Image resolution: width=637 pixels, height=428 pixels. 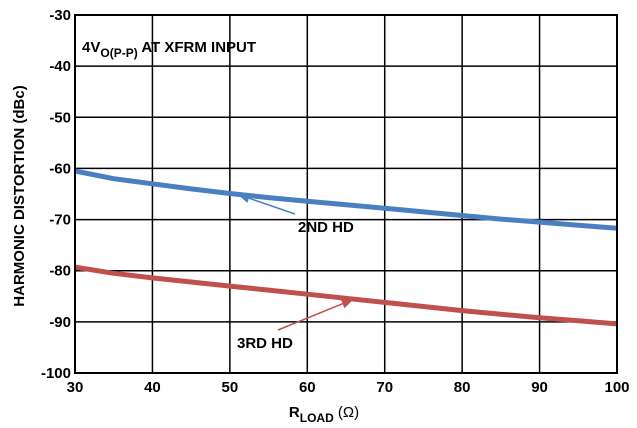 I want to click on y-tick-label: -80, so click(x=60, y=271).